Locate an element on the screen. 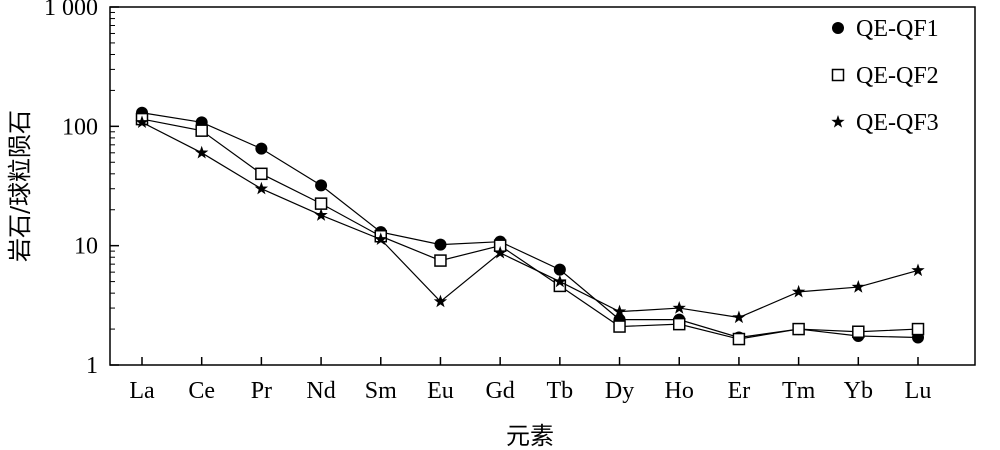 The width and height of the screenshot is (1000, 450). data-point-qe-qf2-eu is located at coordinates (440, 260).